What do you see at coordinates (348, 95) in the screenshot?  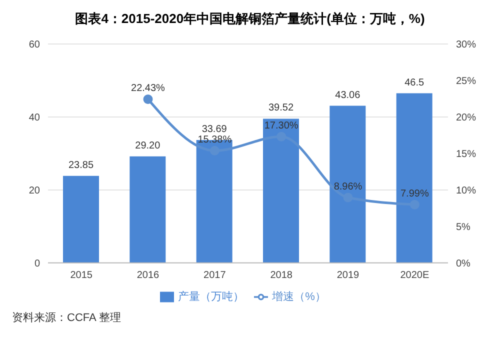 I see `data-label: 43.06` at bounding box center [348, 95].